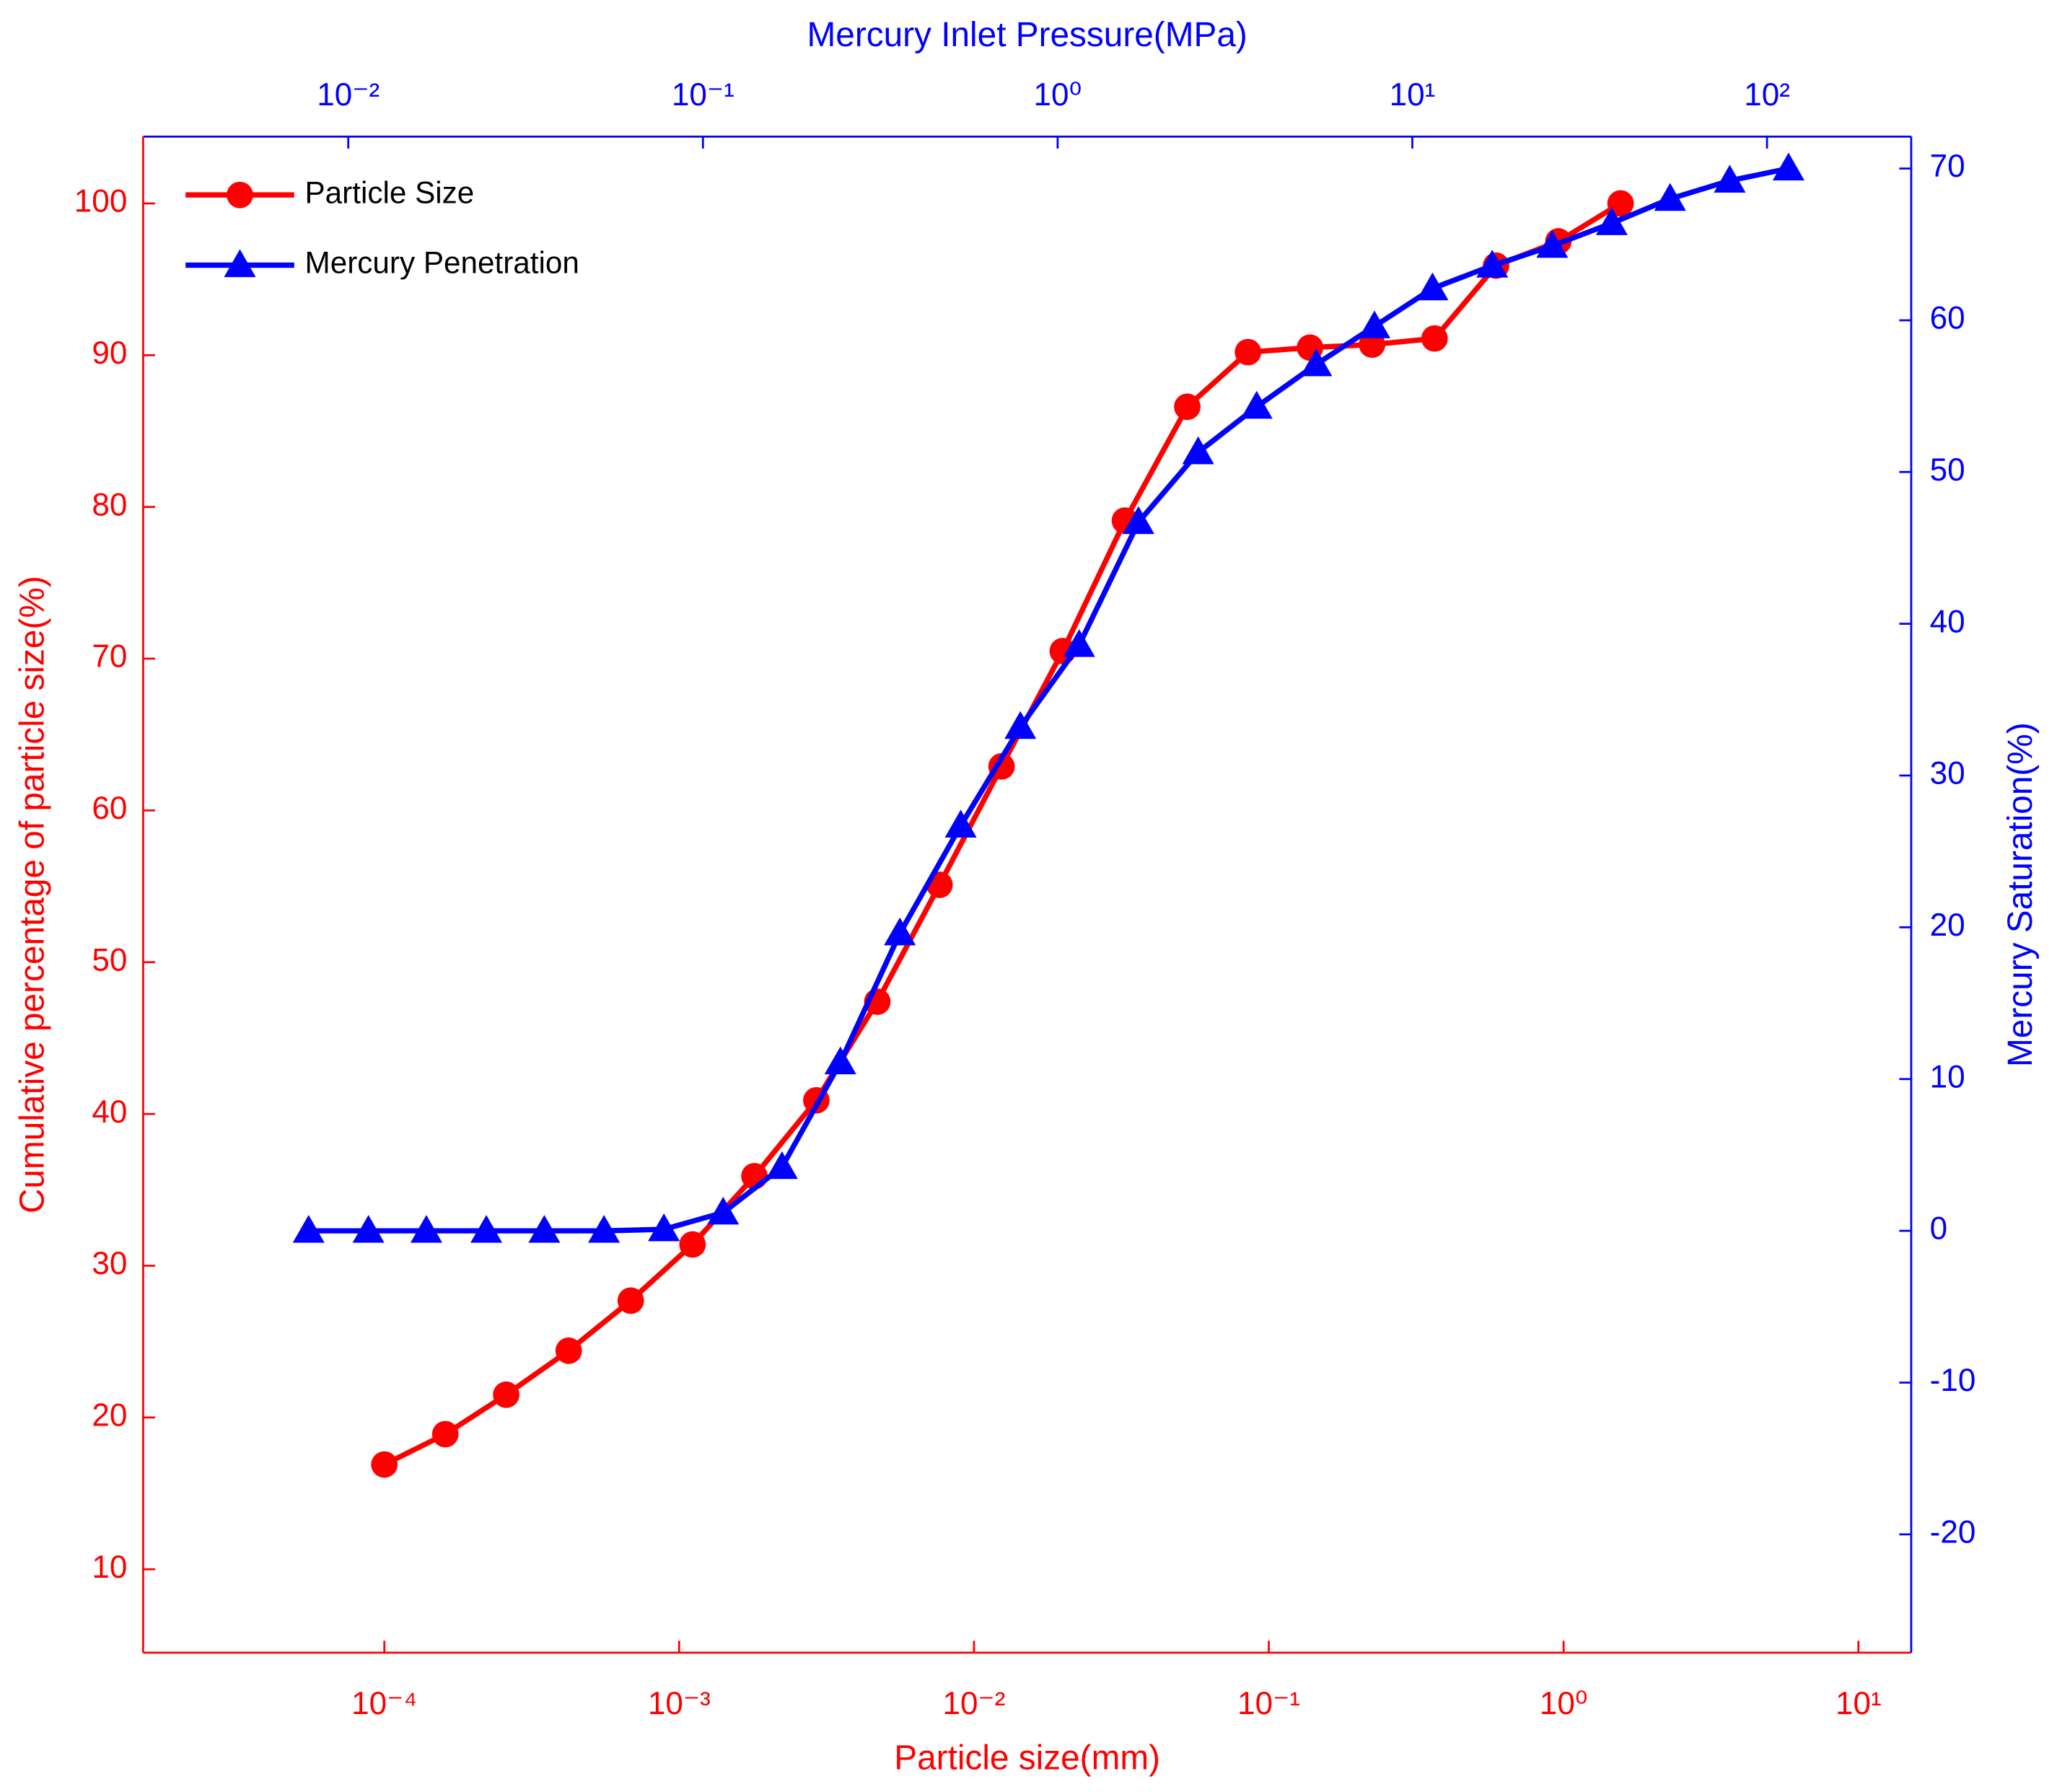  I want to click on y-tick-label: 50, so click(109, 960).